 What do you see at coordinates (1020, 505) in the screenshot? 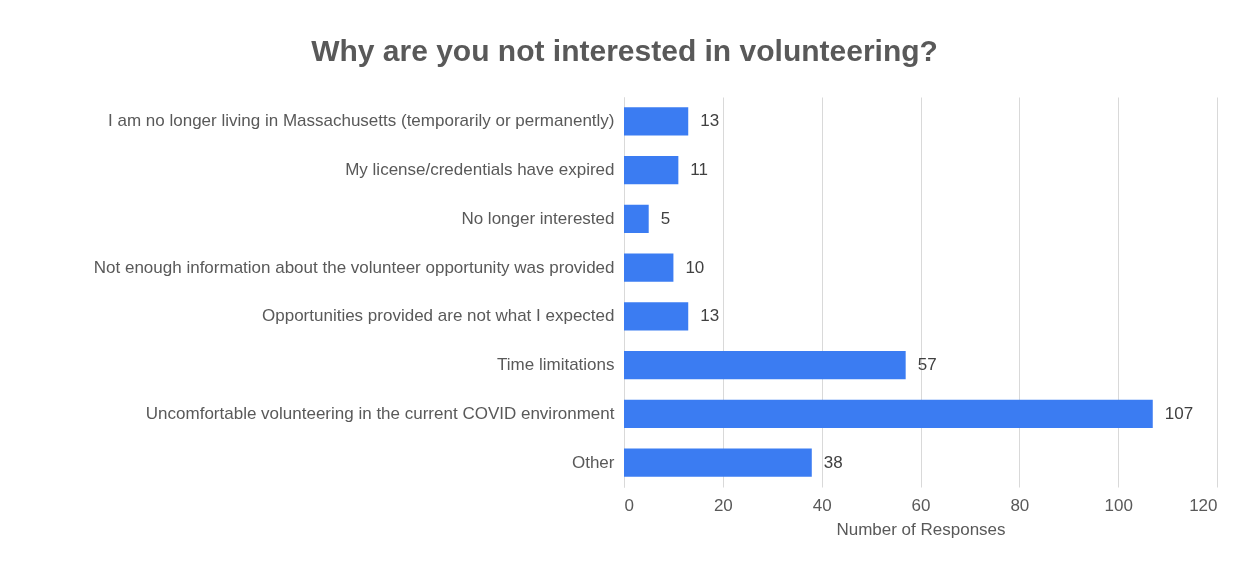
I see `x-tick-label: 80` at bounding box center [1020, 505].